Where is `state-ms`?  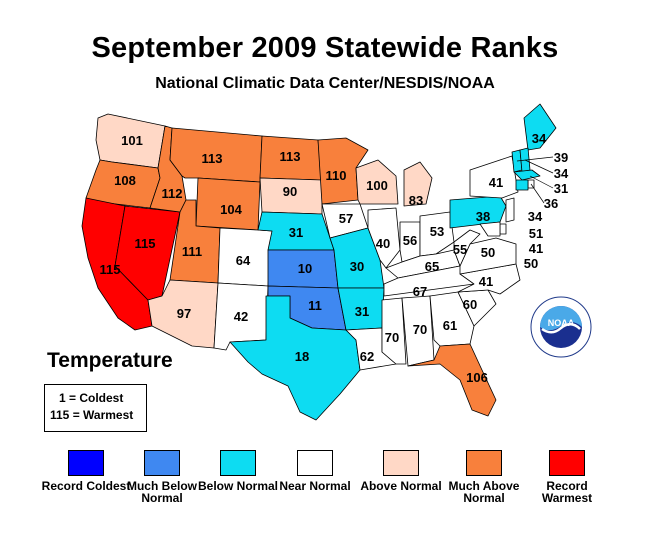 state-ms is located at coordinates (394, 331).